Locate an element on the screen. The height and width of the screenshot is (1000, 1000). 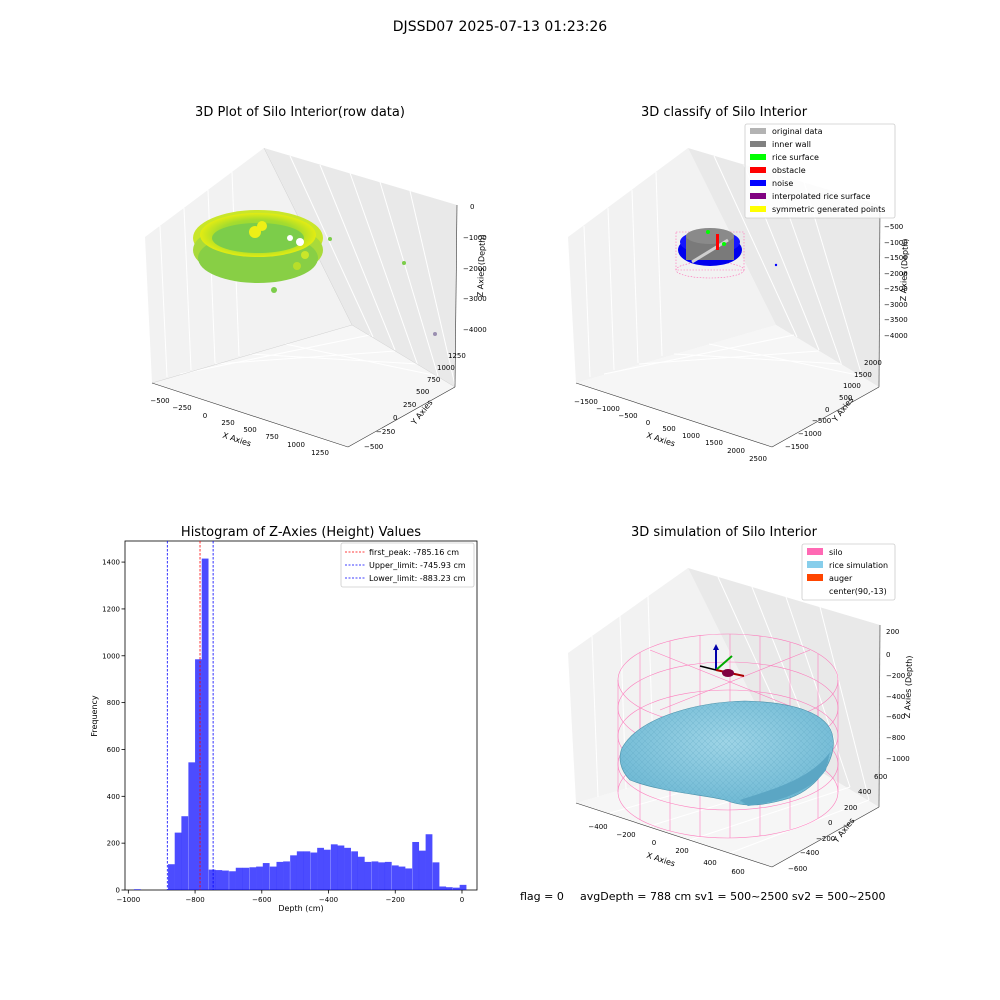
y-tick-label-6: 1200 is located at coordinates (111, 609).